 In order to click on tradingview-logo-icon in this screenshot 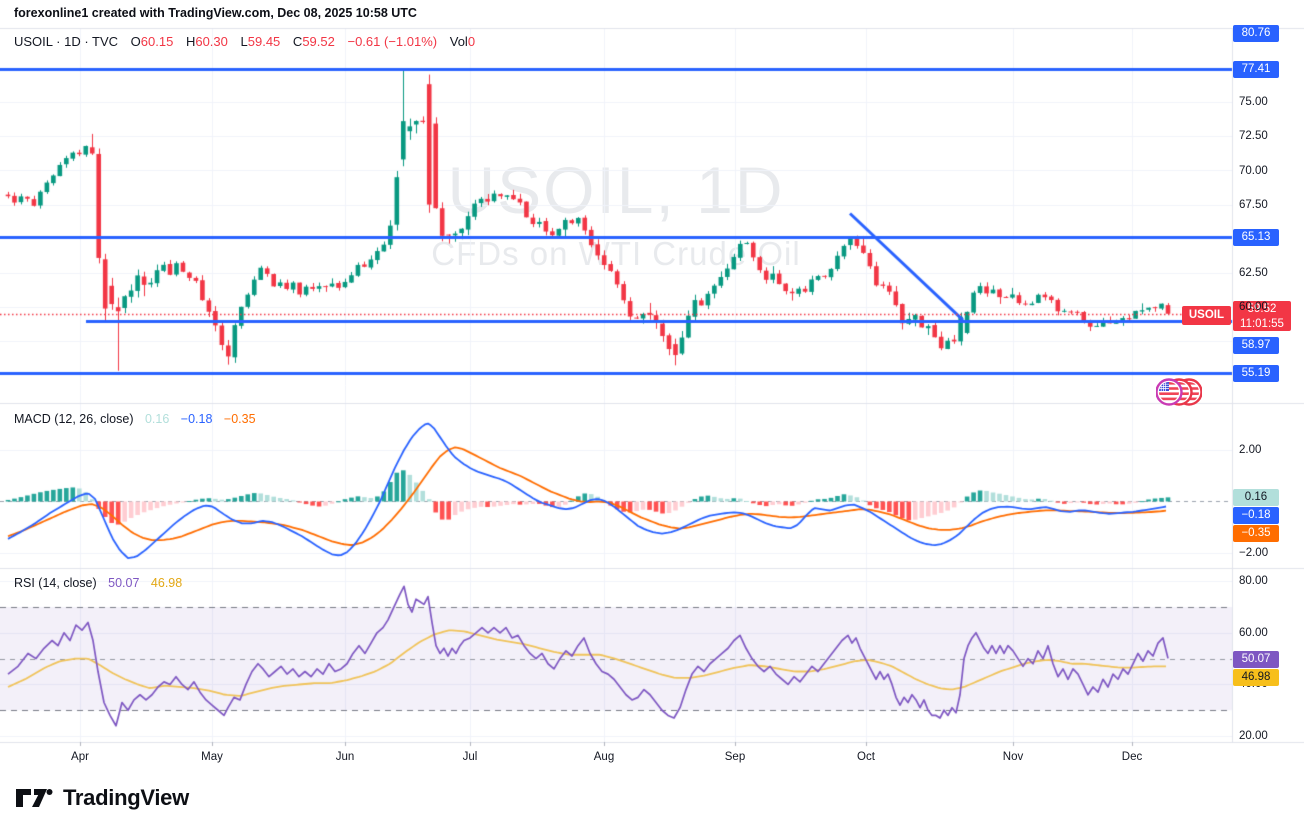, I will do `click(34, 798)`.